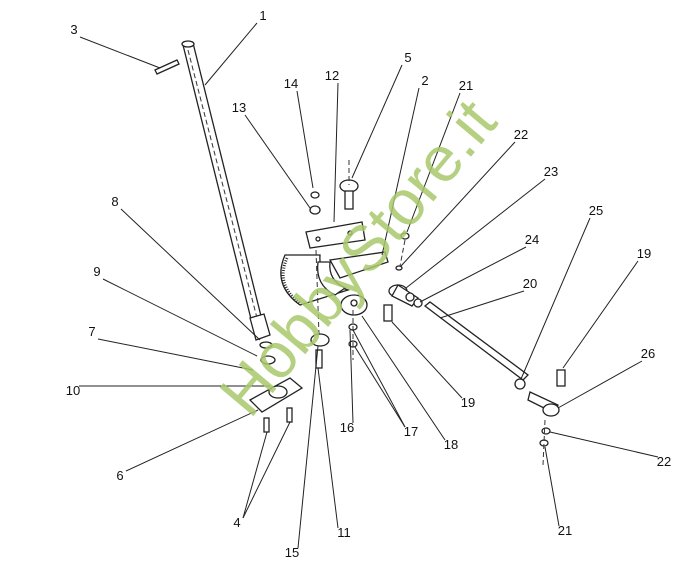 The width and height of the screenshot is (699, 564). I want to click on callout-label: 17, so click(411, 431).